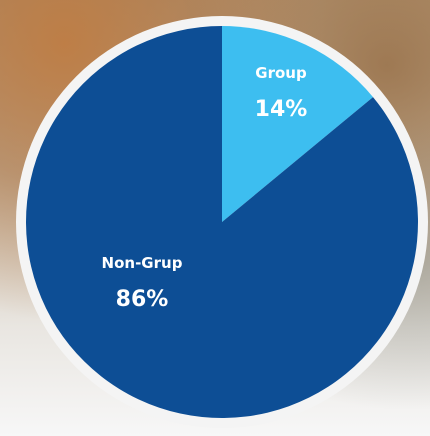  Describe the element at coordinates (281, 73) in the screenshot. I see `slice-label: Group` at that location.